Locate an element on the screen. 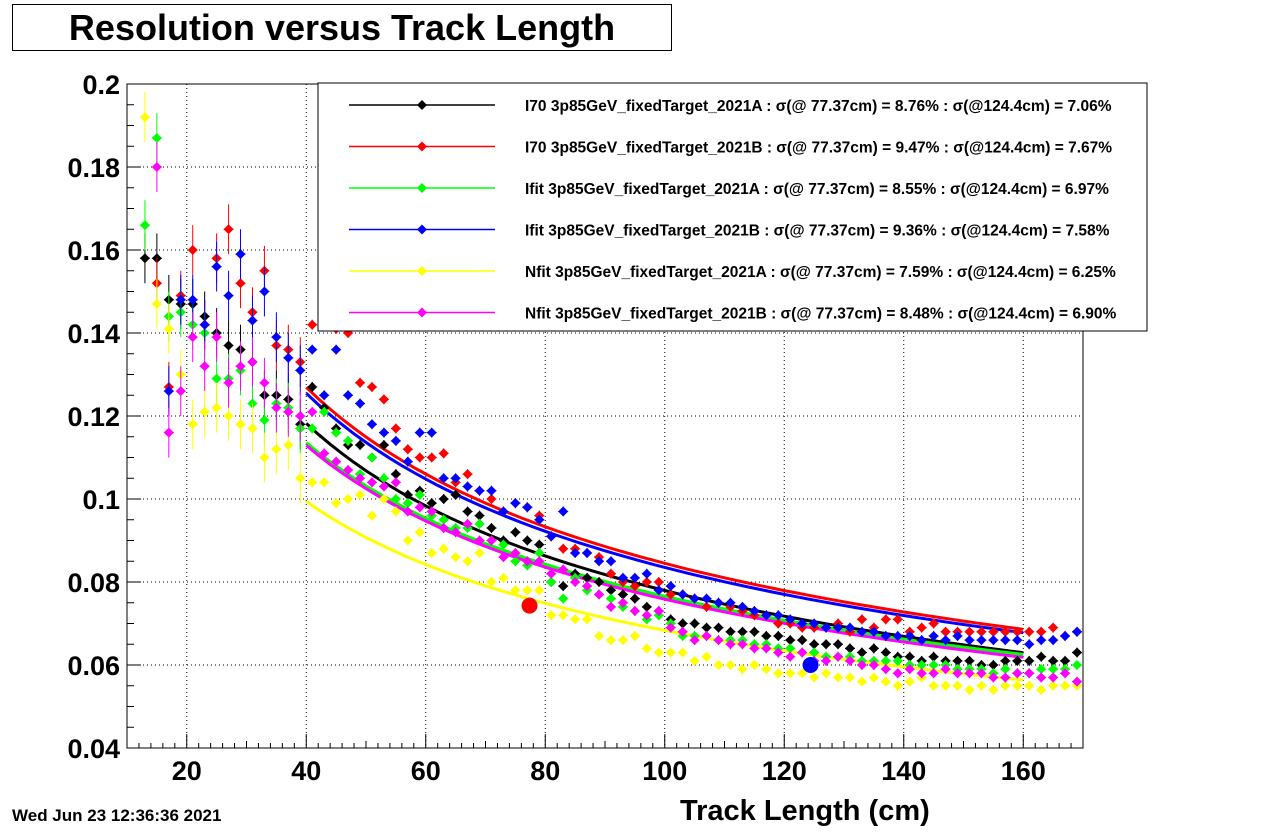 The image size is (1275, 832). highlight-marker is located at coordinates (810, 665).